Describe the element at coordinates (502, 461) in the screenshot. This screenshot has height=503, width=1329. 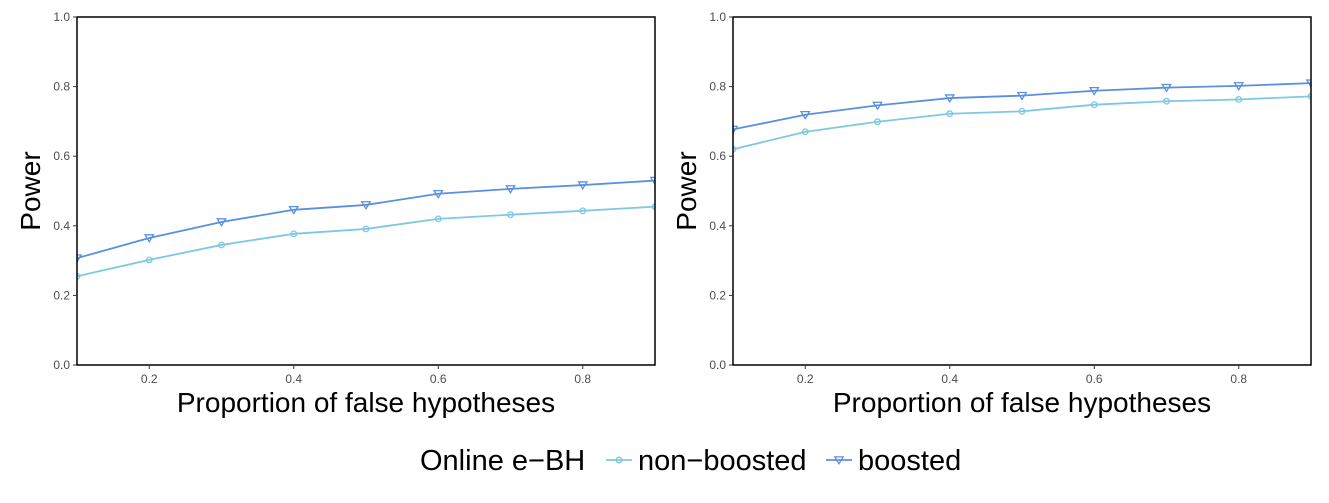
I see `legend-title: Online e−BH` at that location.